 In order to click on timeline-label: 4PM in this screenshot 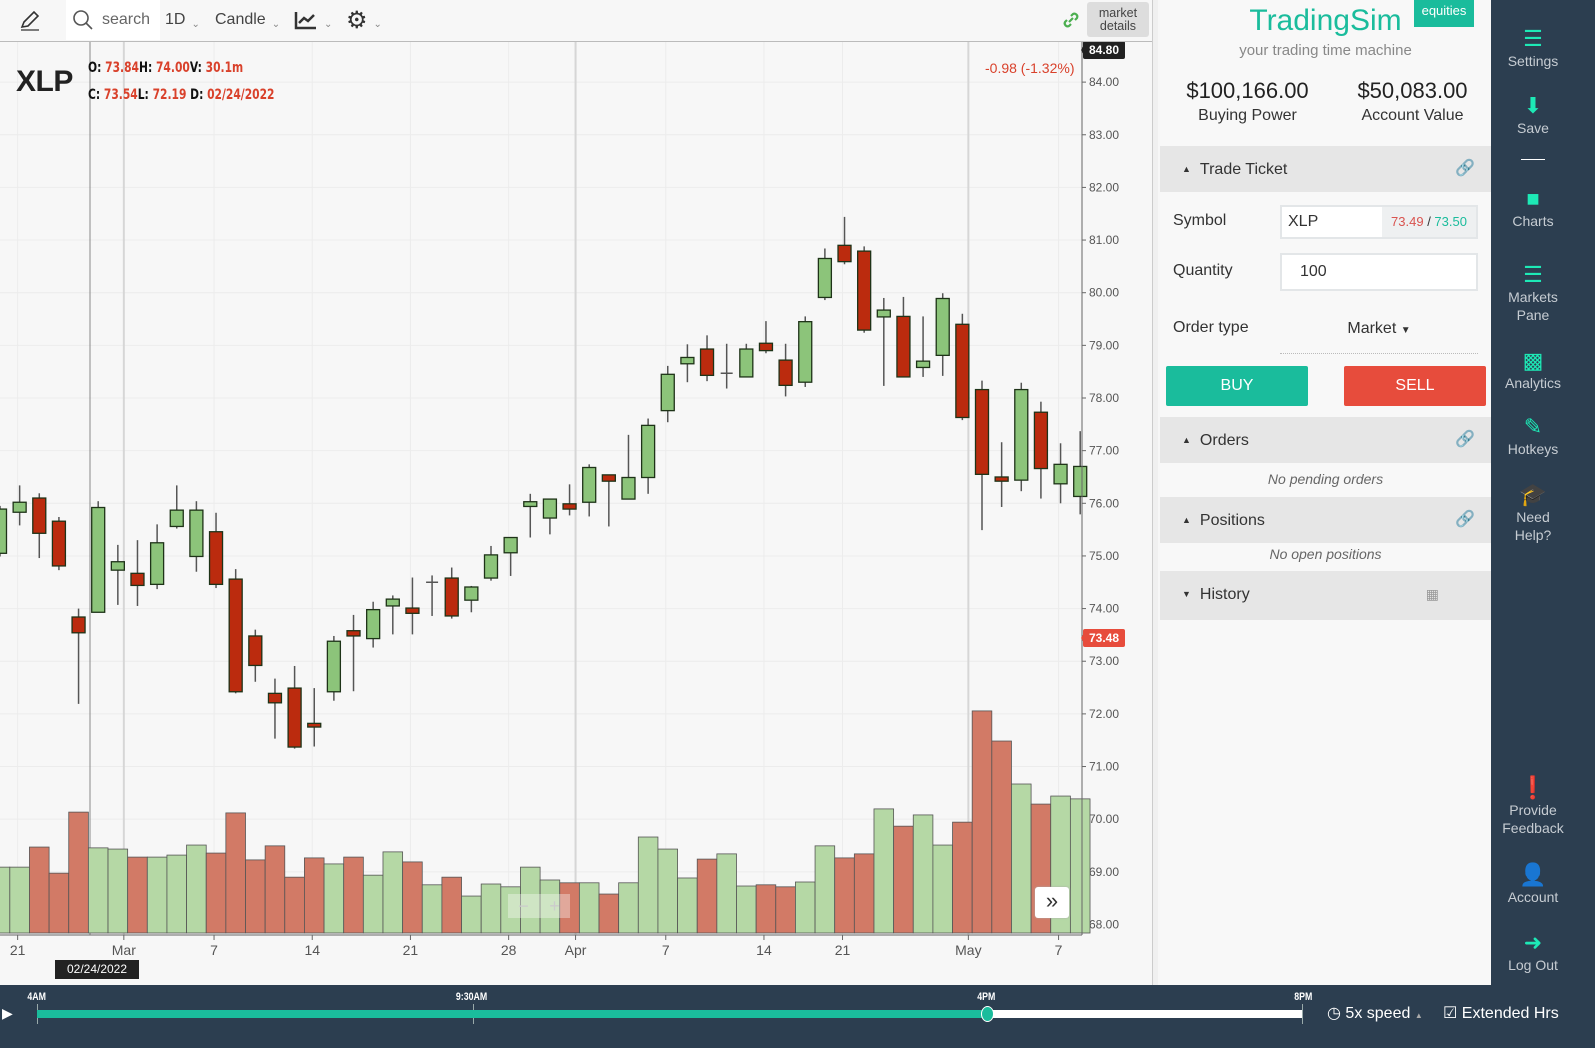, I will do `click(986, 997)`.